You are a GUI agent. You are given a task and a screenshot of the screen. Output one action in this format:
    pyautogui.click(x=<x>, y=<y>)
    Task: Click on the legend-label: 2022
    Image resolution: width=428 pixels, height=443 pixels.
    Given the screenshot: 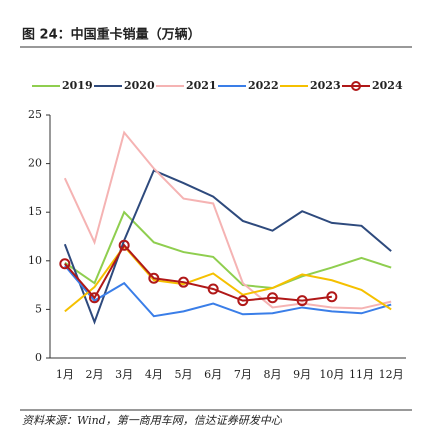 What is the action you would take?
    pyautogui.click(x=263, y=85)
    